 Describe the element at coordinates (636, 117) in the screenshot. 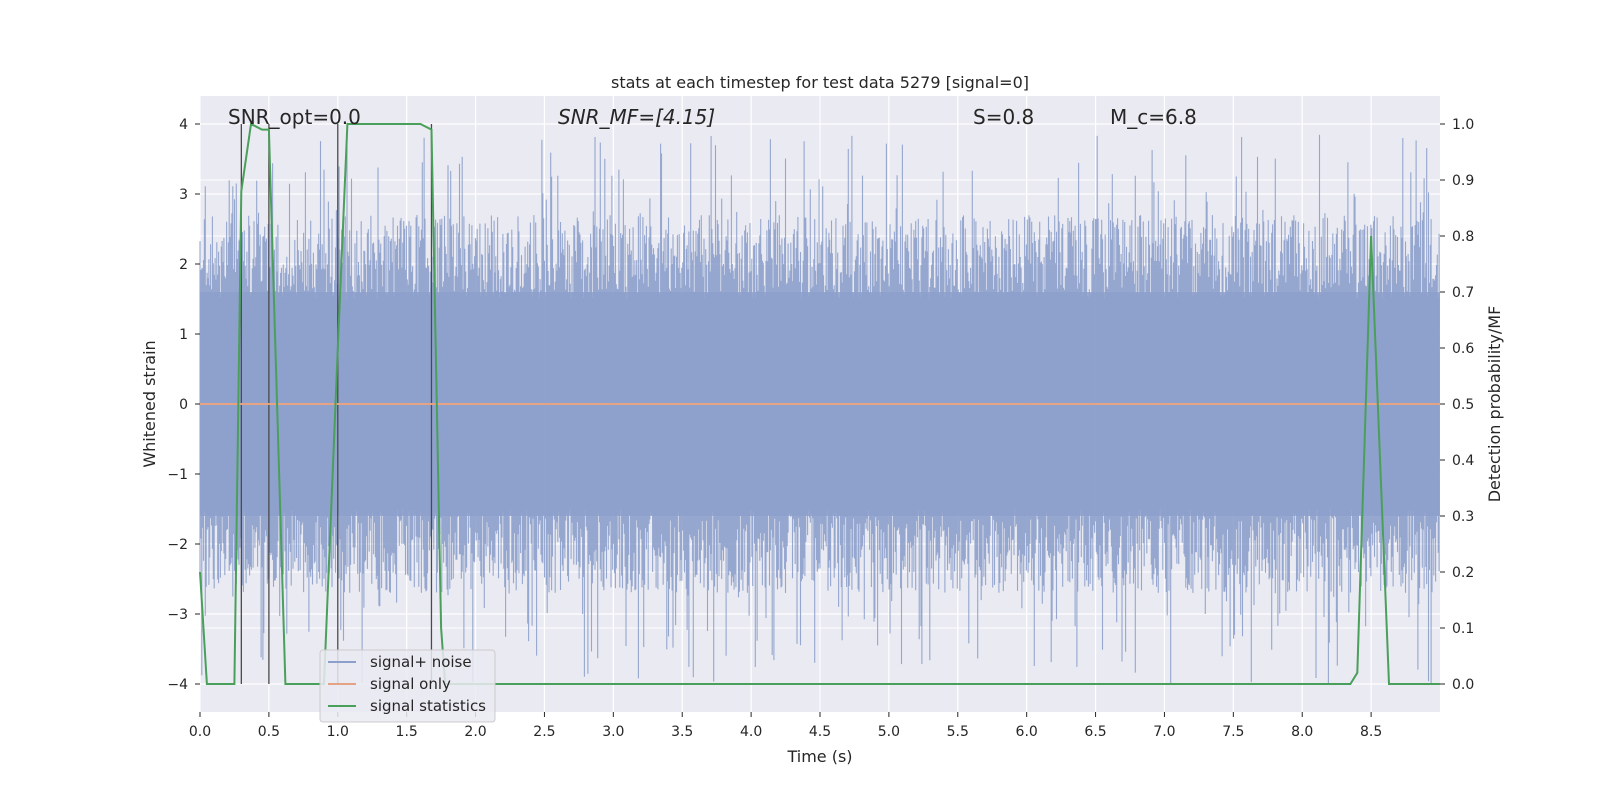

I see `annotation-snr-mf: SNR_MF=[4.15]` at that location.